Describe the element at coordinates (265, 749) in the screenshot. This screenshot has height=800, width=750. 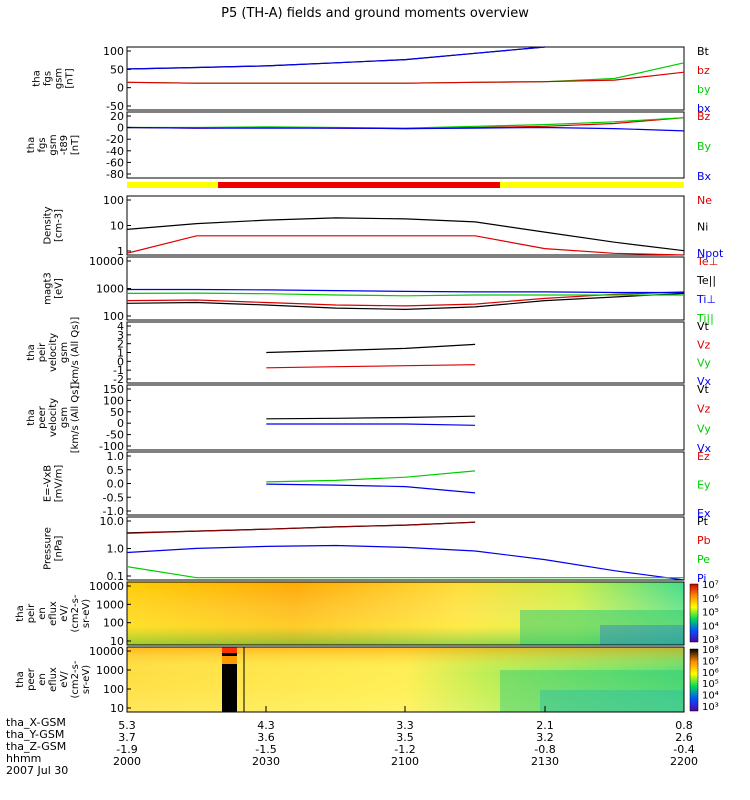
I see `xtick-label: -1.5` at that location.